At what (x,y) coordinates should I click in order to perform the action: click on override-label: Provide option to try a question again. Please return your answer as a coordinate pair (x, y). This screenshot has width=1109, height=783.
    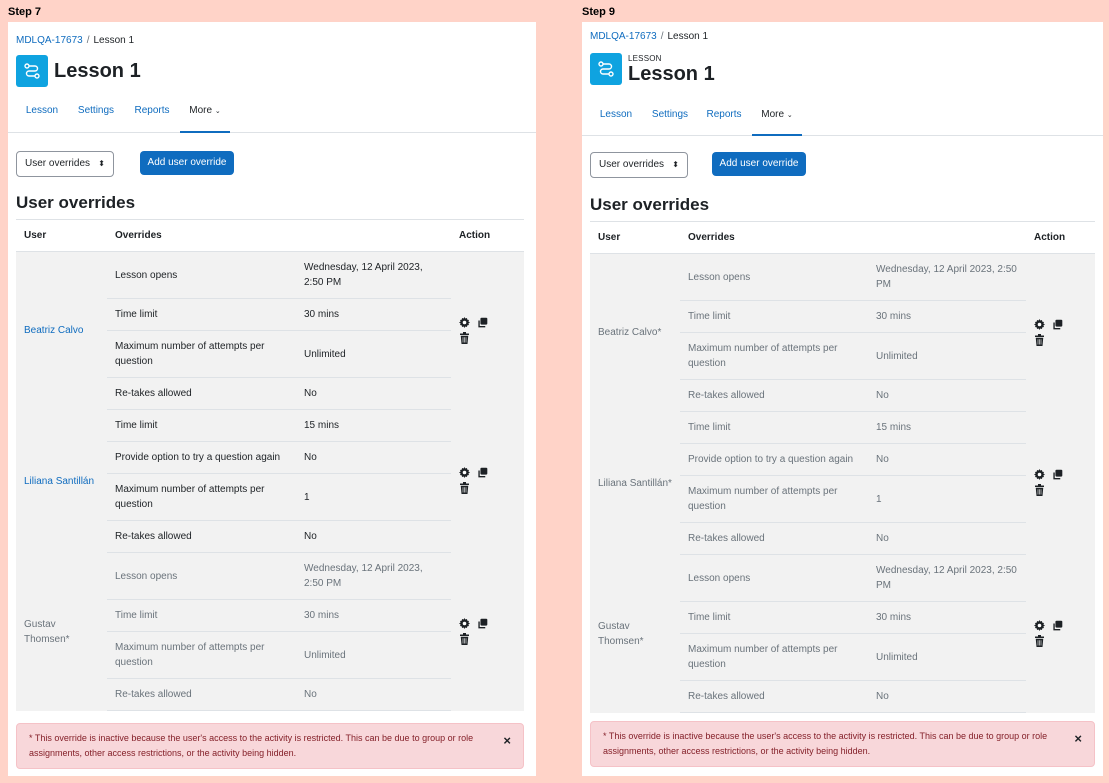
    Looking at the image, I should click on (774, 459).